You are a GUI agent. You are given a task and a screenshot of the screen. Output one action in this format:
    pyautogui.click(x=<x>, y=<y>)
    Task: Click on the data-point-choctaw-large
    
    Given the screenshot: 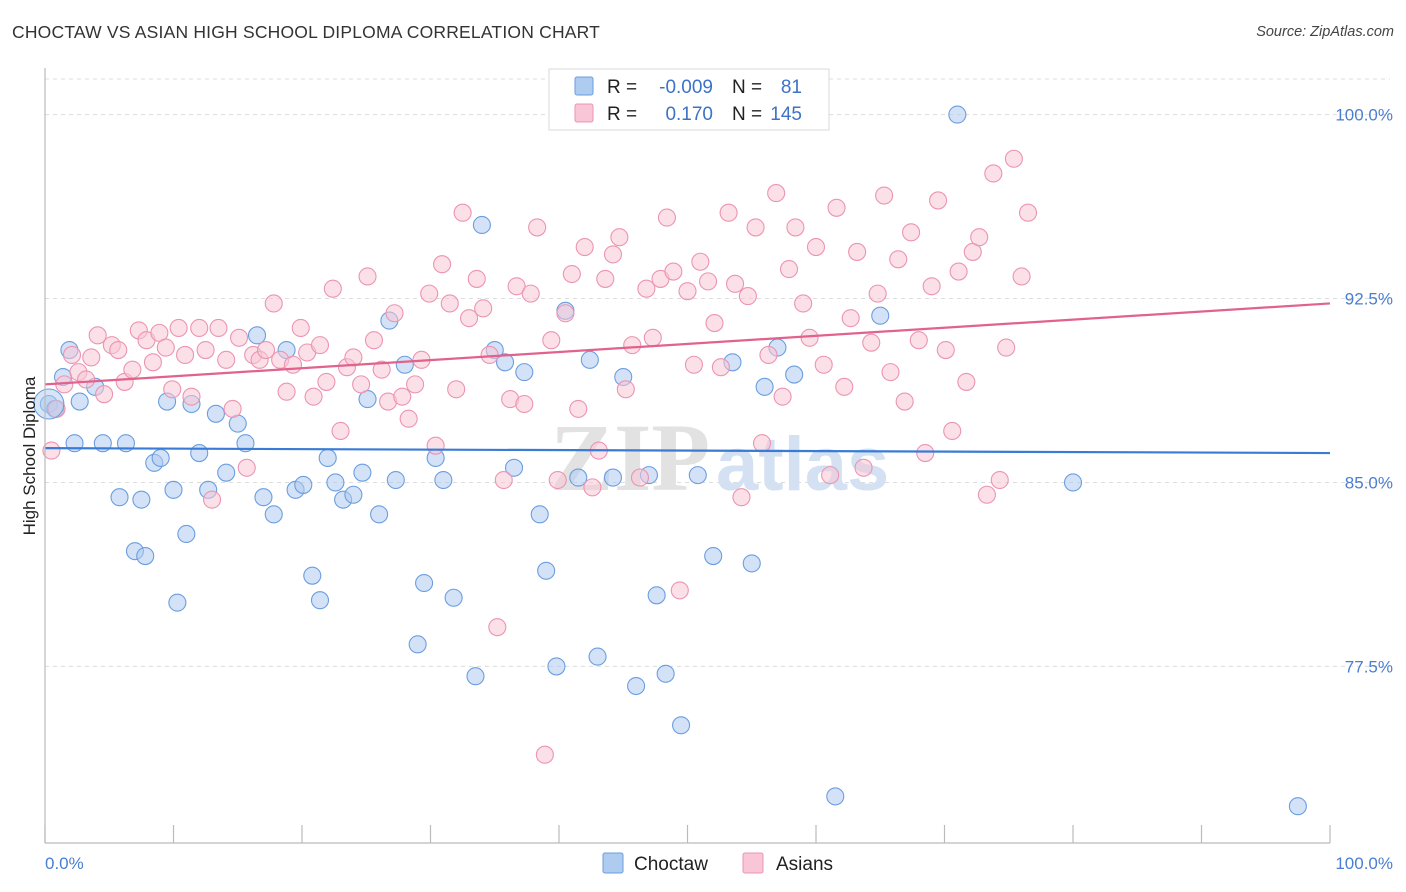 What is the action you would take?
    pyautogui.click(x=49, y=404)
    